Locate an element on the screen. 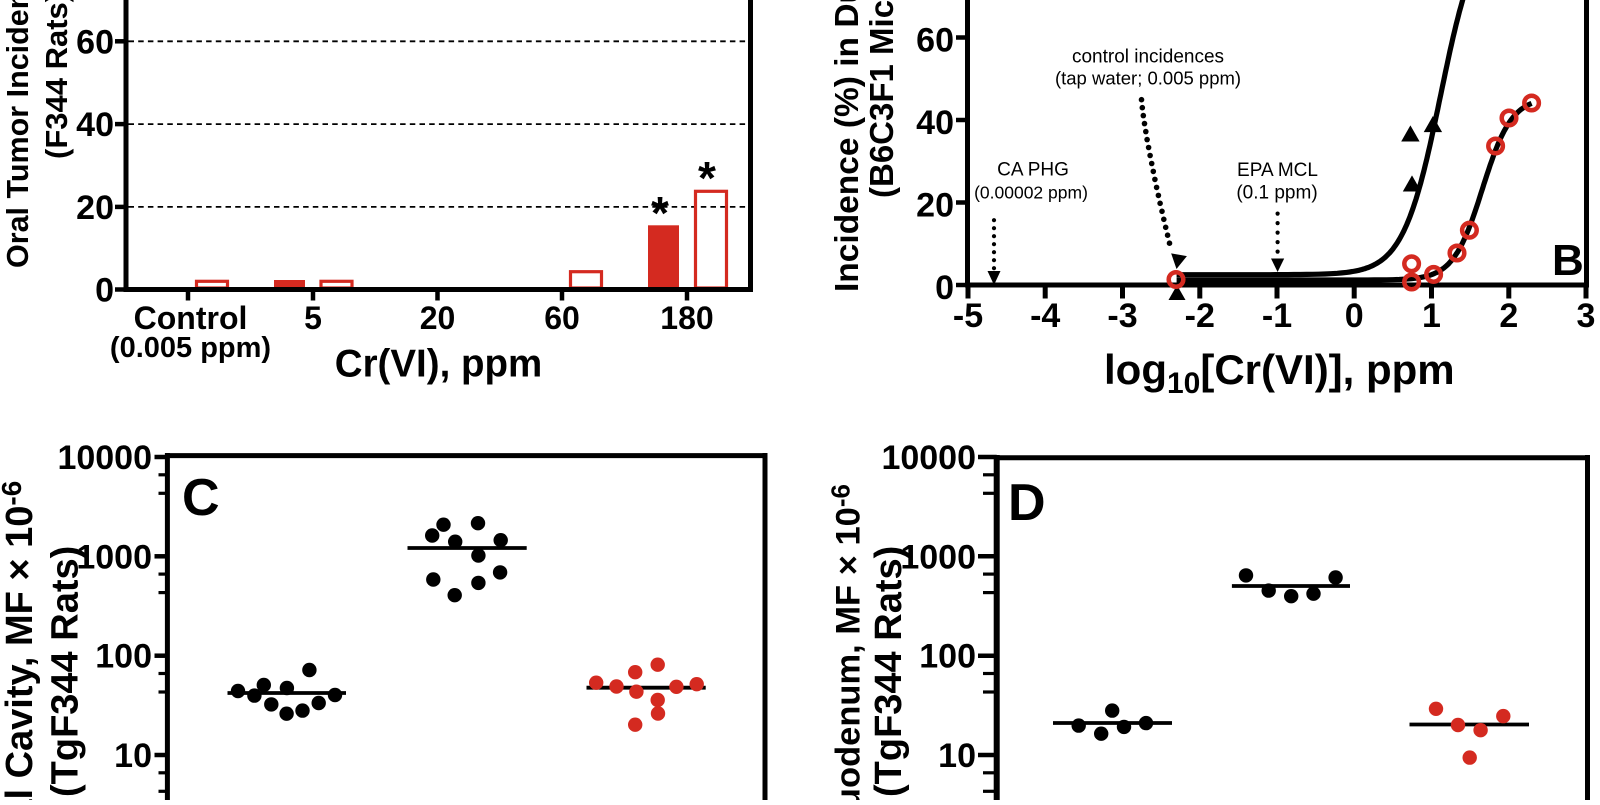 The width and height of the screenshot is (1600, 805). svg-text: -3 is located at coordinates (1122, 316).